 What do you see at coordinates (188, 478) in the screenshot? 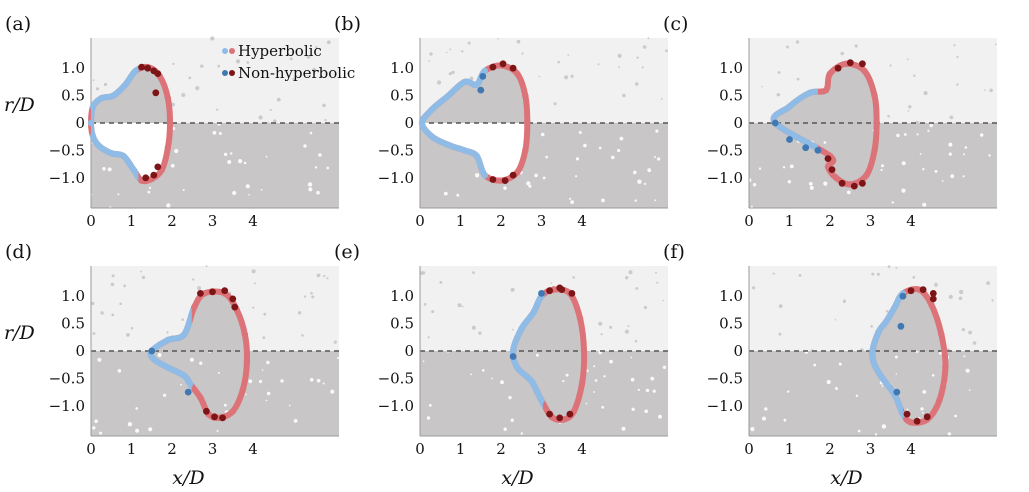
I see `x-axis-title: x/D` at bounding box center [188, 478].